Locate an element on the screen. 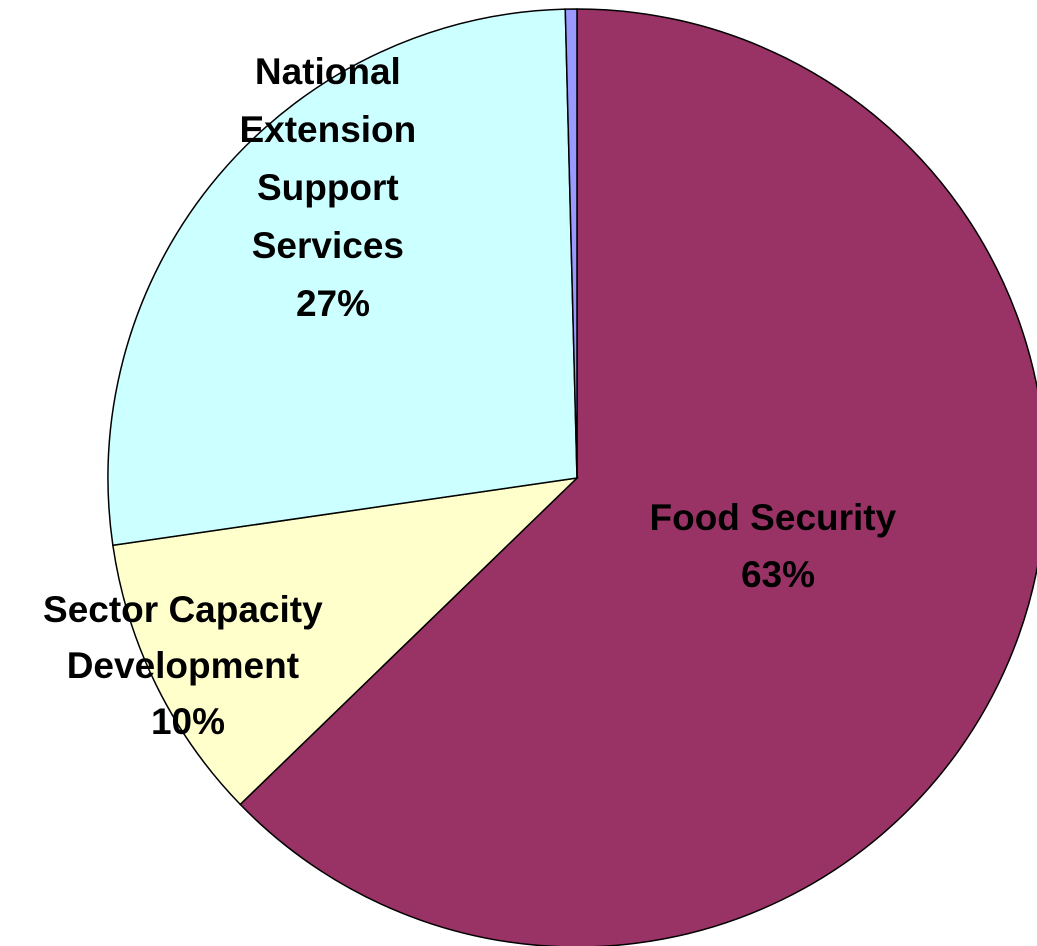 The image size is (1037, 946). label-line: Development is located at coordinates (183, 665).